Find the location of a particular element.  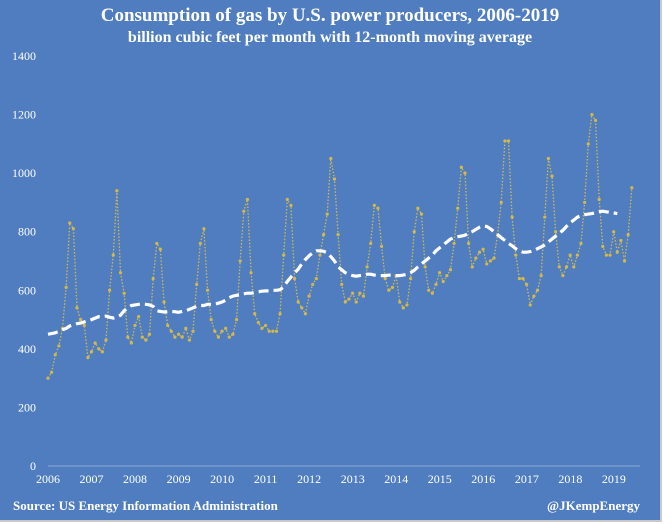

x-tick-label: 2011 is located at coordinates (266, 479).